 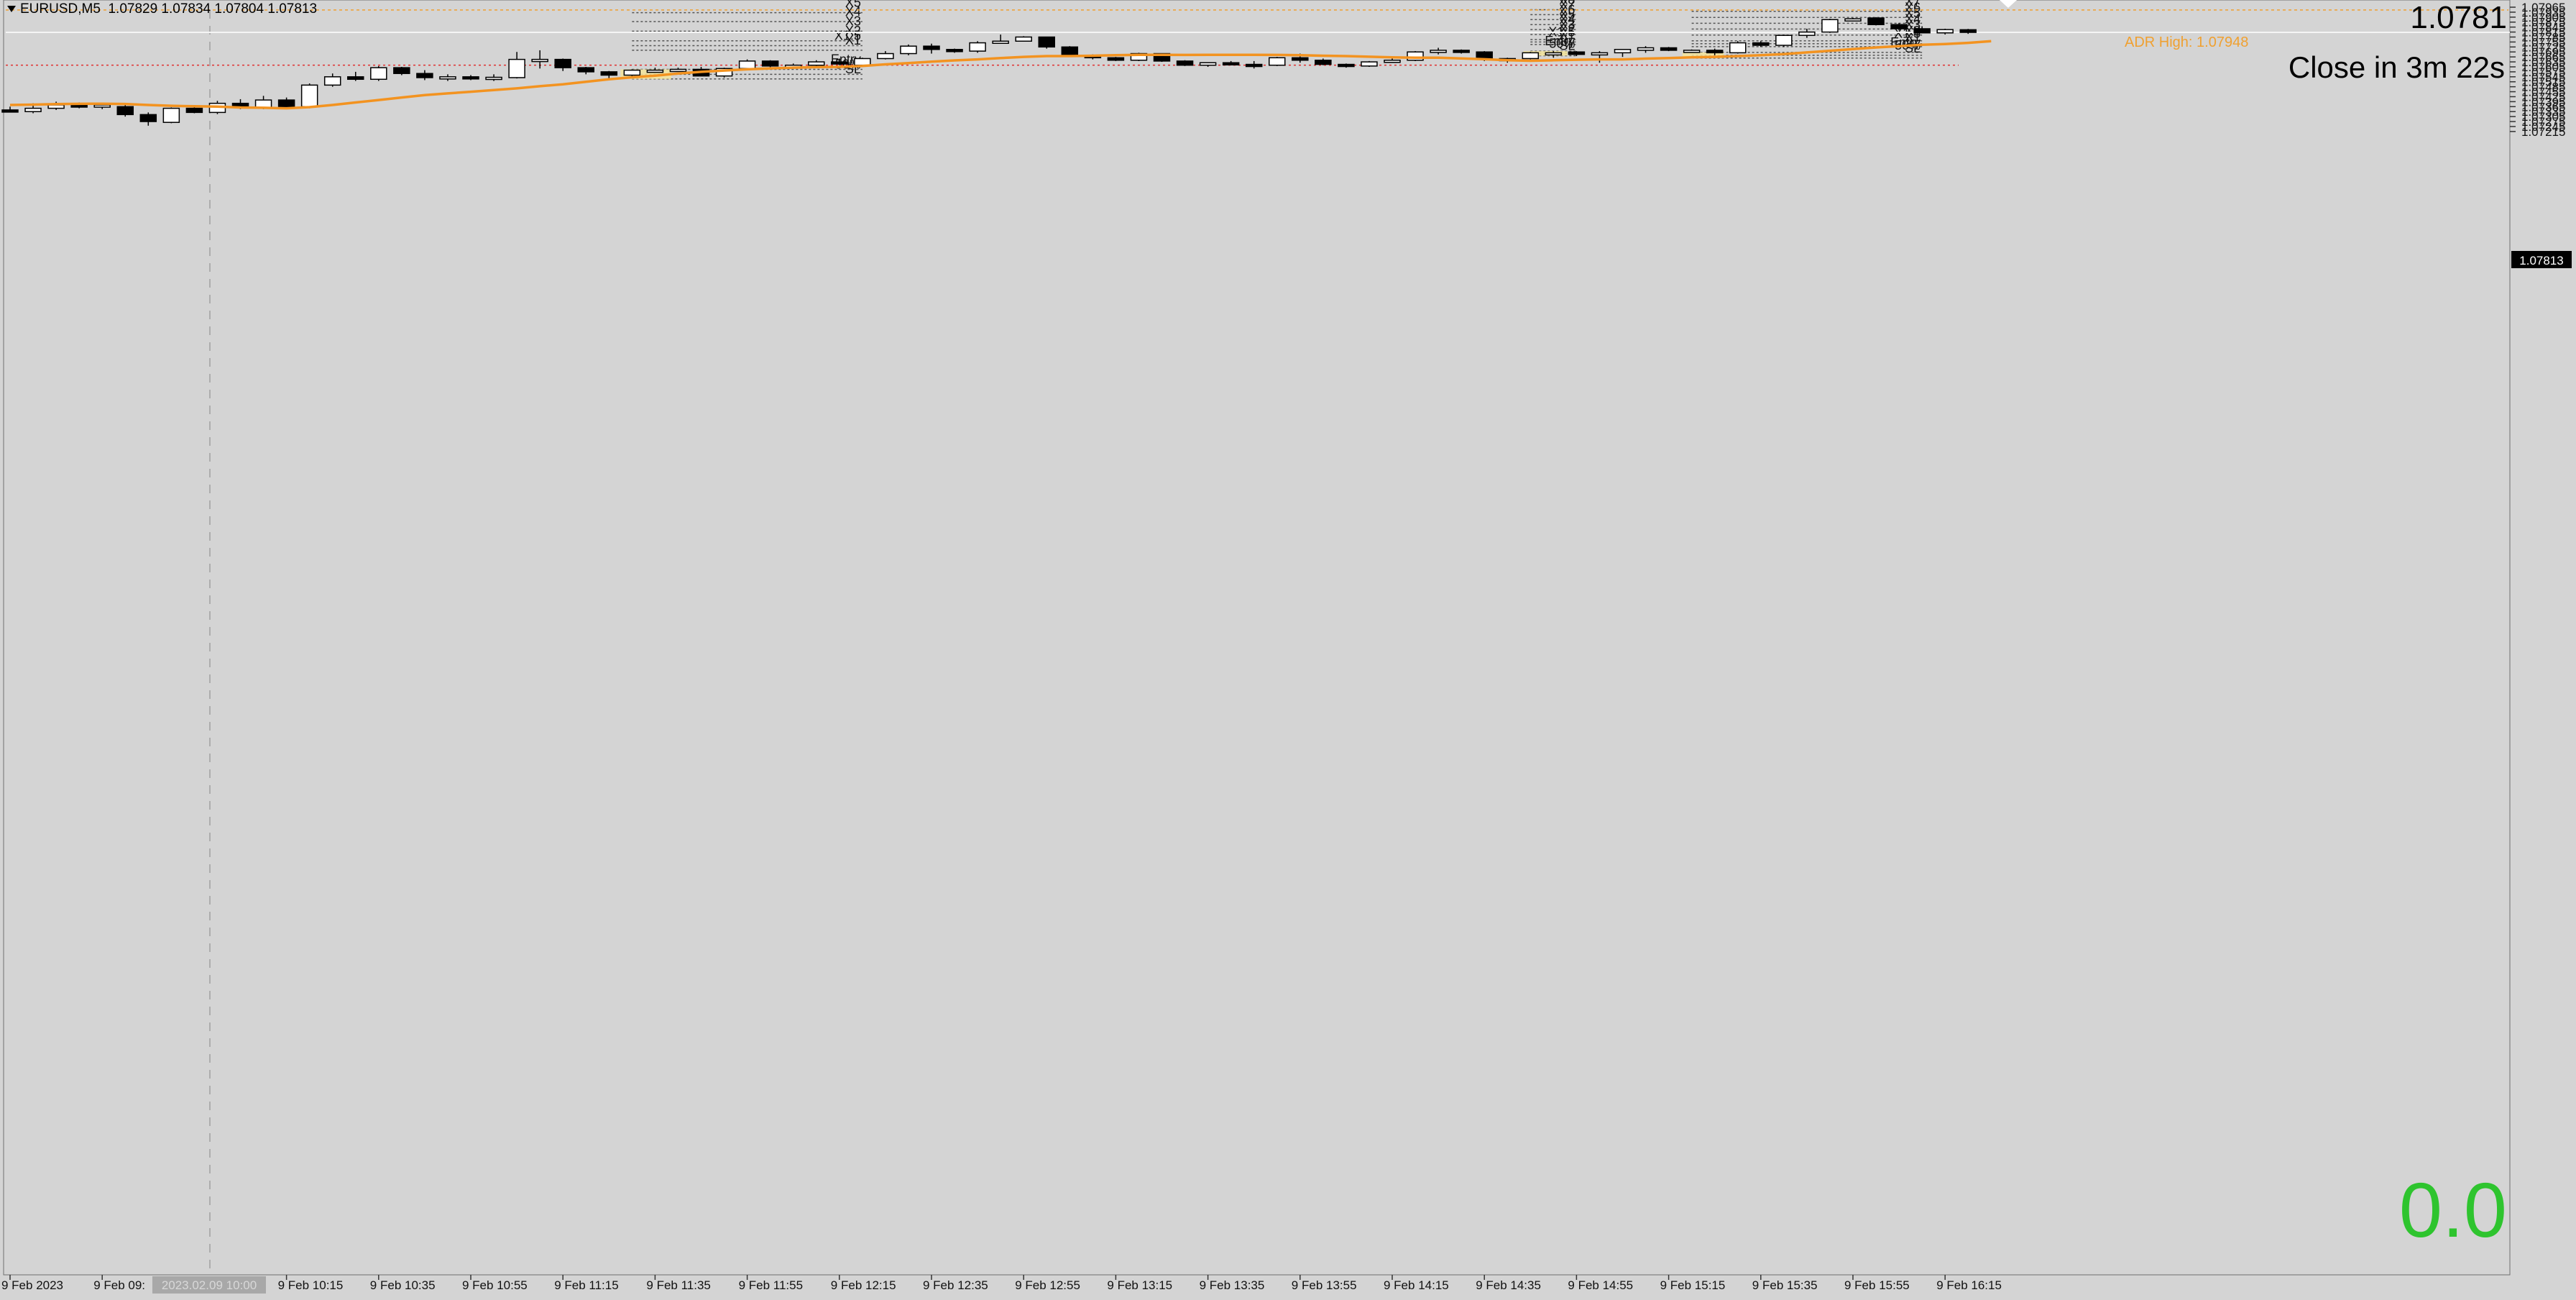 What do you see at coordinates (1047, 1285) in the screenshot?
I see `x-tick-label: 9 Feb 12:55` at bounding box center [1047, 1285].